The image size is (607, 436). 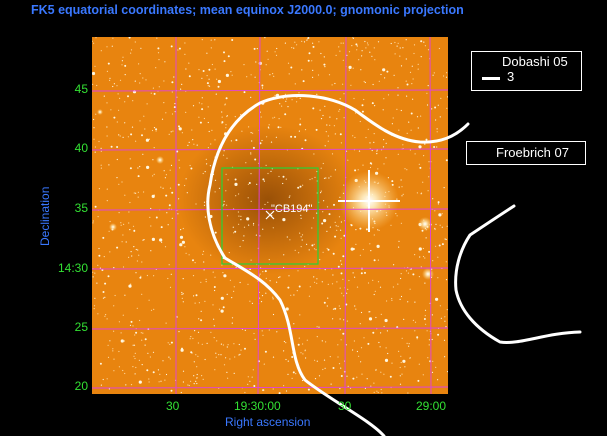 I want to click on source-label: "CB194", so click(x=292, y=209).